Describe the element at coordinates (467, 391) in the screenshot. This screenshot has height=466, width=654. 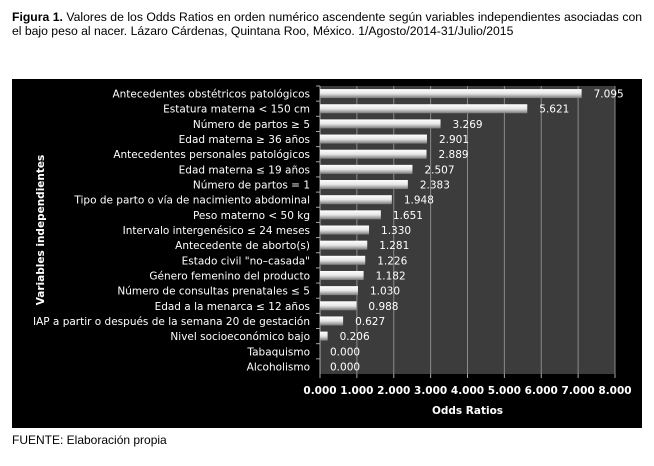
I see `x-tick-label: 4.000` at that location.